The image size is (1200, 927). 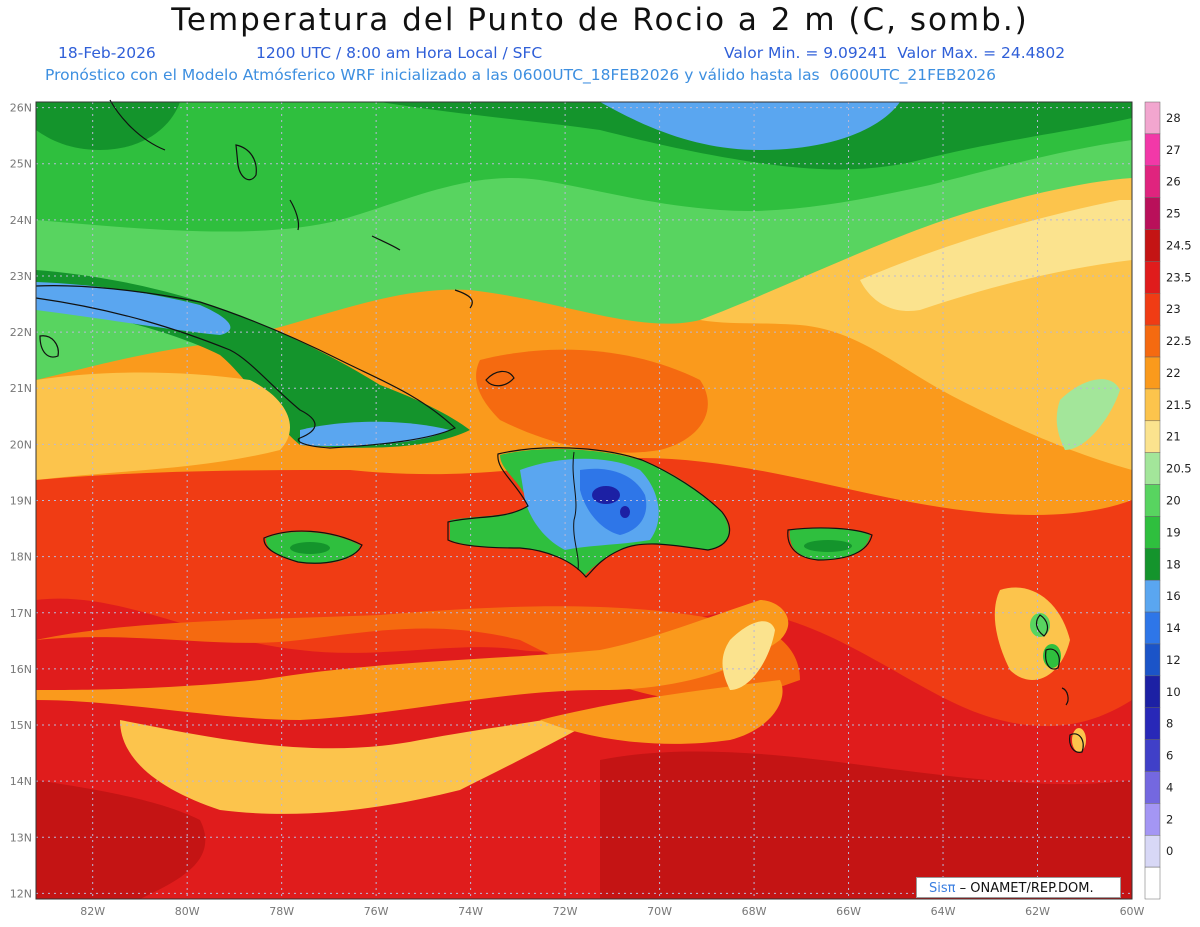 I want to click on legend-label: 26, so click(x=1173, y=182).